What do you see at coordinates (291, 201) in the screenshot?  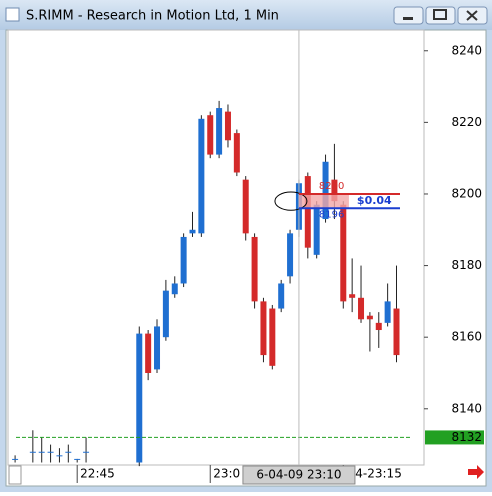 I see `order-handle` at bounding box center [291, 201].